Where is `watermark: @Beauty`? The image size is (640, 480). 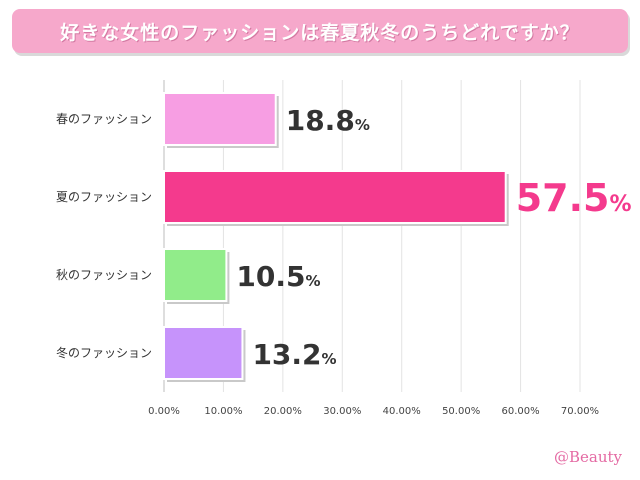
watermark: @Beauty is located at coordinates (587, 457).